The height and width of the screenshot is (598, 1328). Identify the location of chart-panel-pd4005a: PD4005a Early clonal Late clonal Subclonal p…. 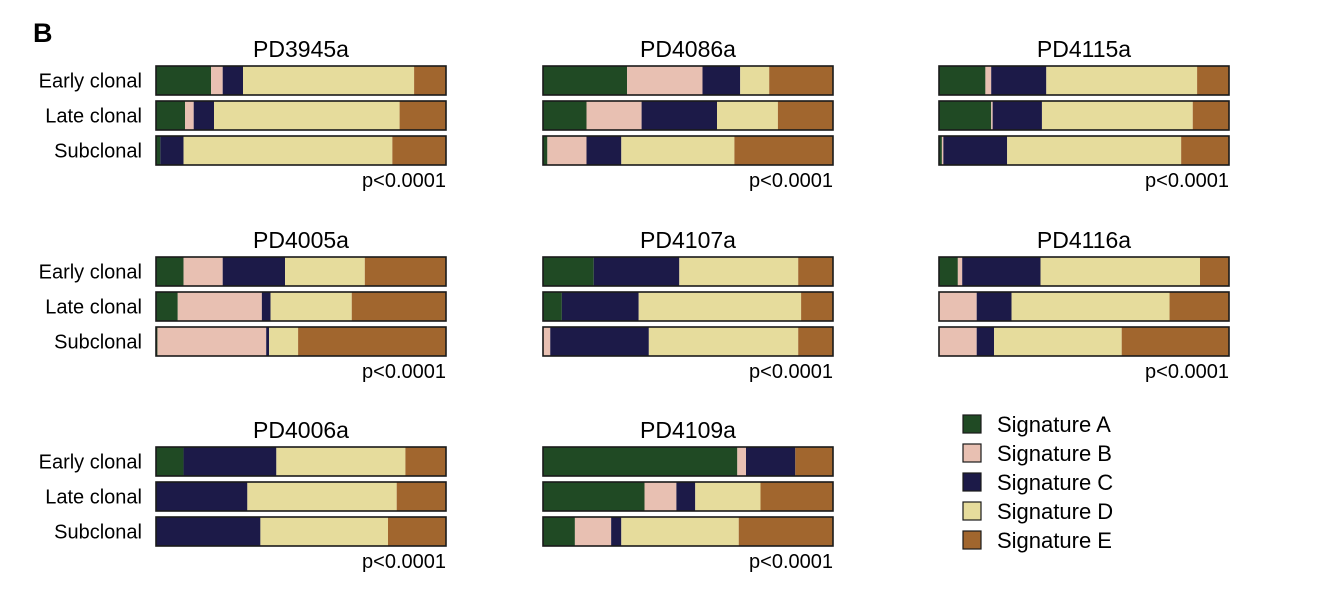
(243, 305).